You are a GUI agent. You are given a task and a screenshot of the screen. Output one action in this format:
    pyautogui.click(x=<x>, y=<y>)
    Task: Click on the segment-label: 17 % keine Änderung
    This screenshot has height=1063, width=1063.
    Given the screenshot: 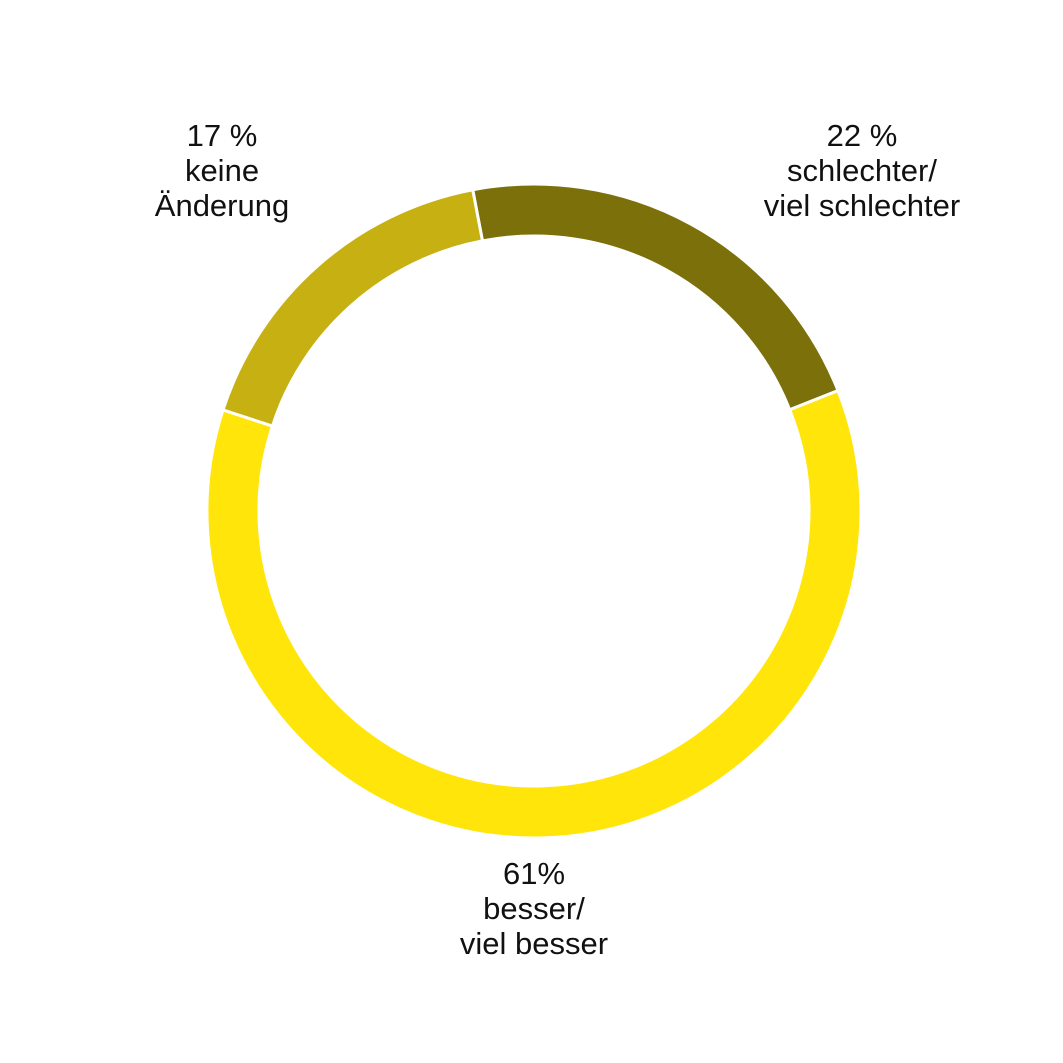 What is the action you would take?
    pyautogui.click(x=222, y=170)
    